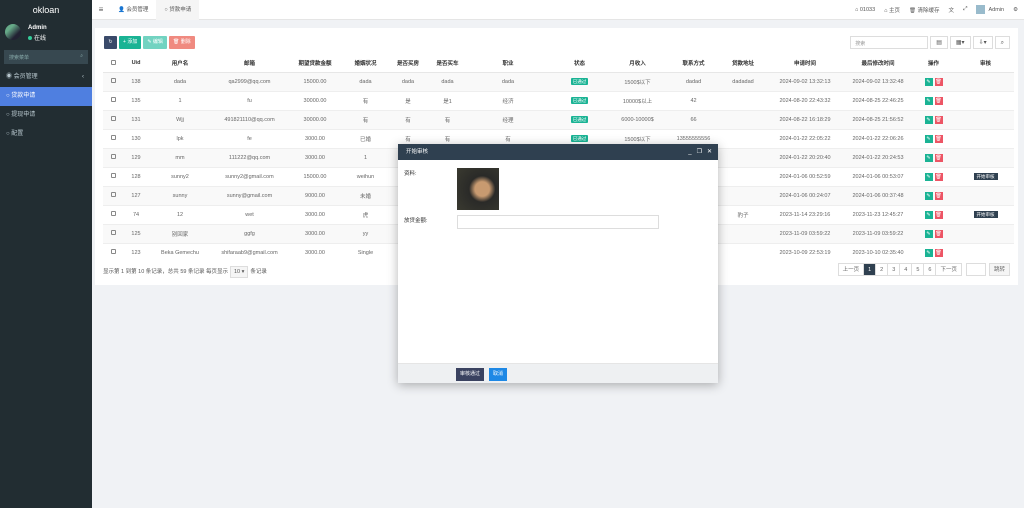 This screenshot has width=1024, height=508. I want to click on row-checkbox-cell, so click(113, 81).